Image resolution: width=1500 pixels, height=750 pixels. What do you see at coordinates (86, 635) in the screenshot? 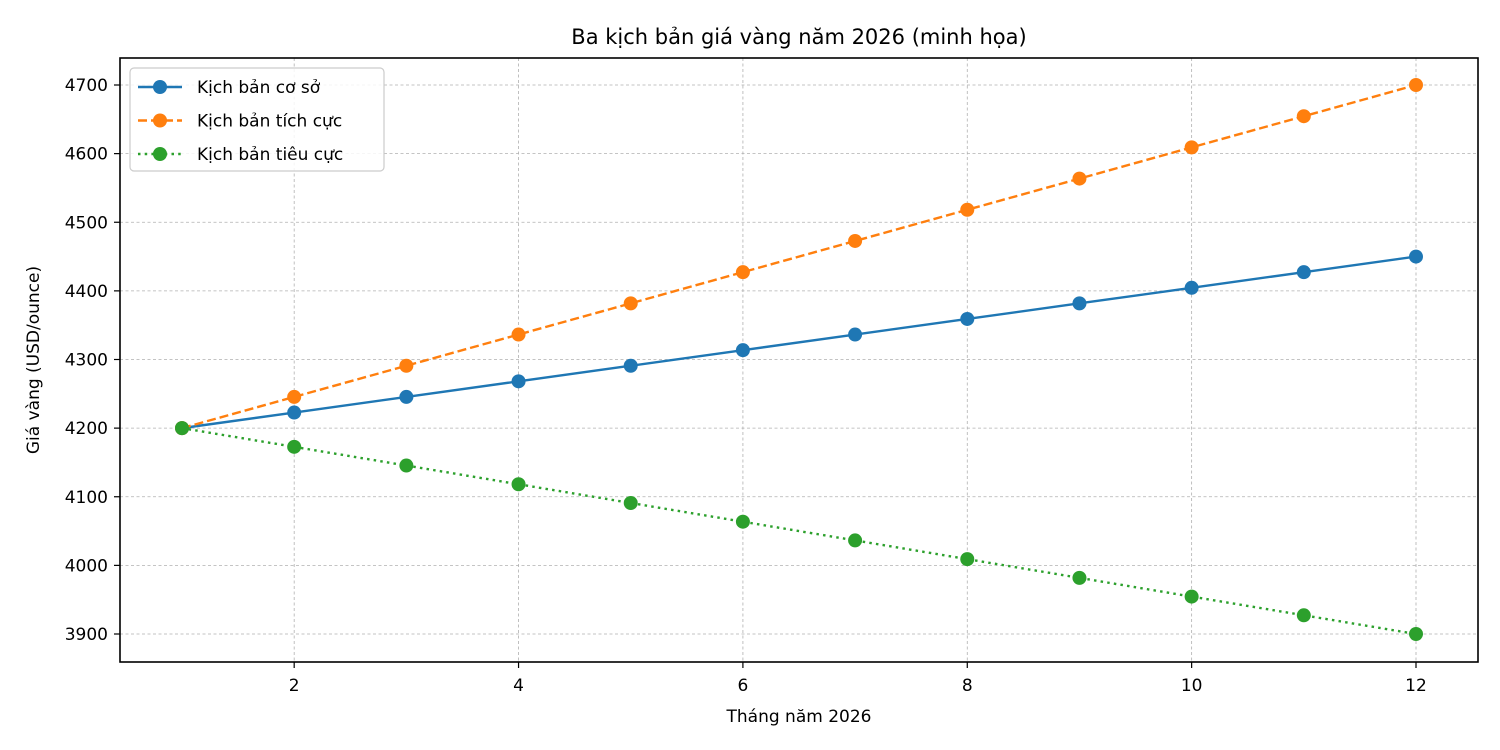
I see `y-tick-label: 3900` at bounding box center [86, 635].